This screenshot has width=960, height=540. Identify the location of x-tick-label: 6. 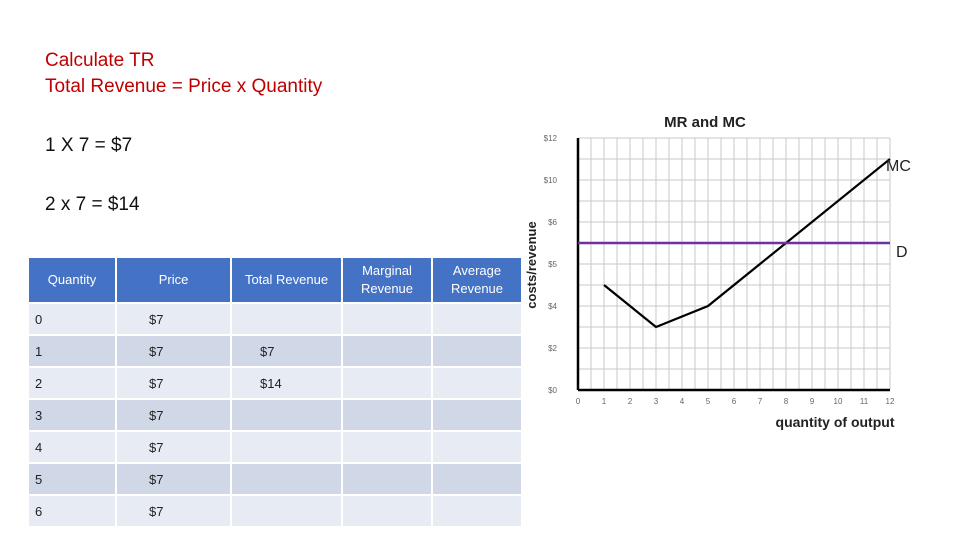
(734, 401).